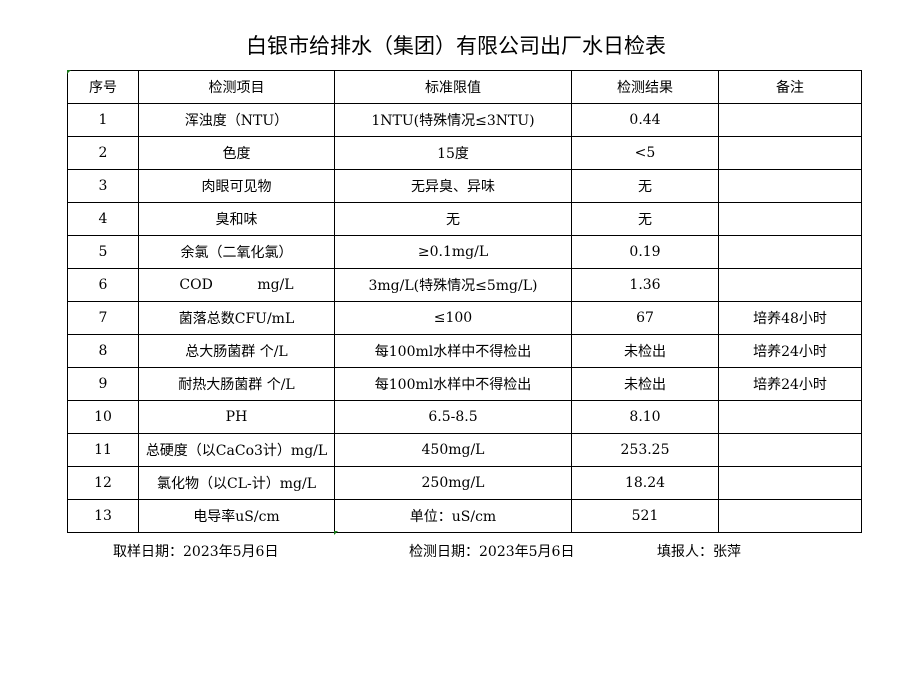 The height and width of the screenshot is (697, 912). Describe the element at coordinates (103, 384) in the screenshot. I see `row-number-cell: 9` at that location.